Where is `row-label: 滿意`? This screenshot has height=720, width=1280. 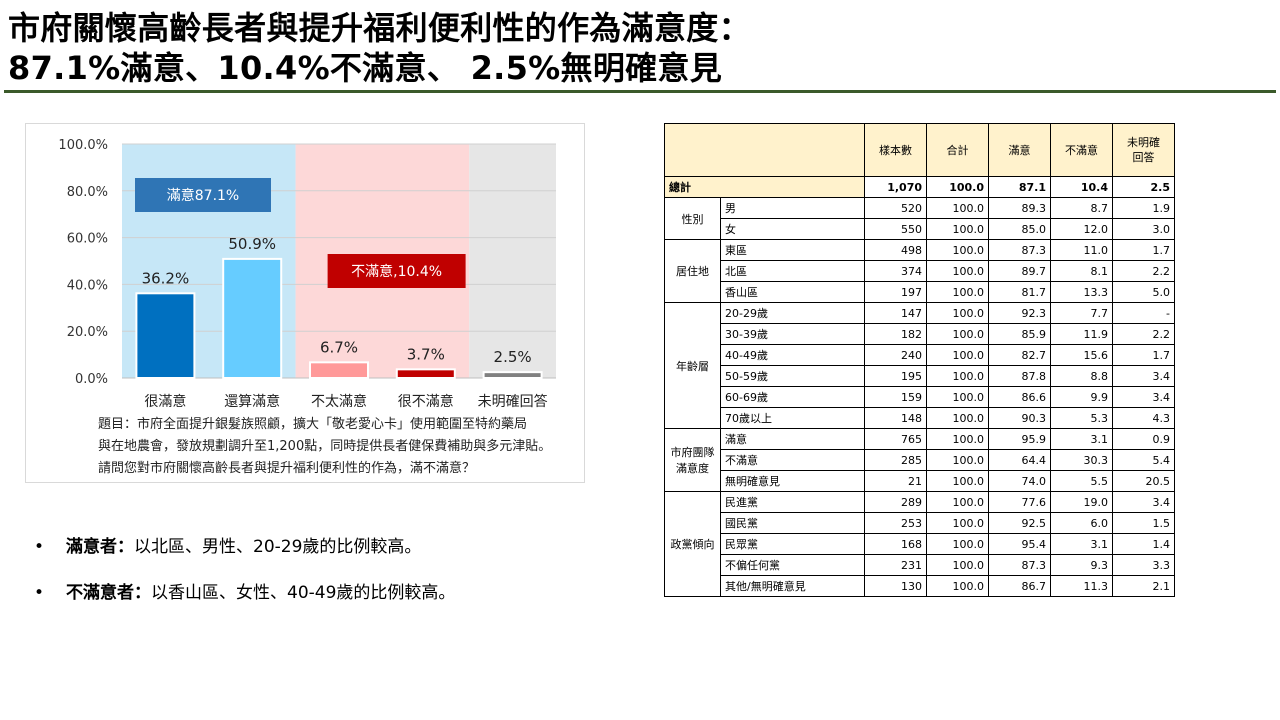
row-label: 滿意 is located at coordinates (792, 439).